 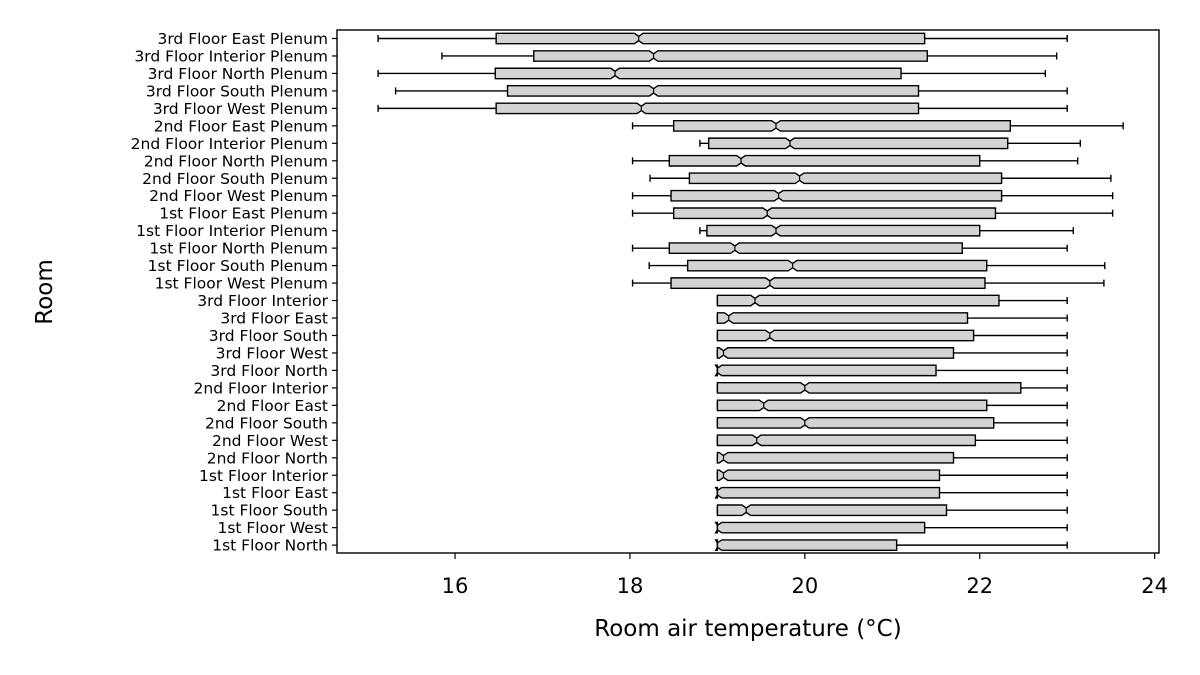 What do you see at coordinates (262, 301) in the screenshot?
I see `y-tick-label: 3rd Floor Interior` at bounding box center [262, 301].